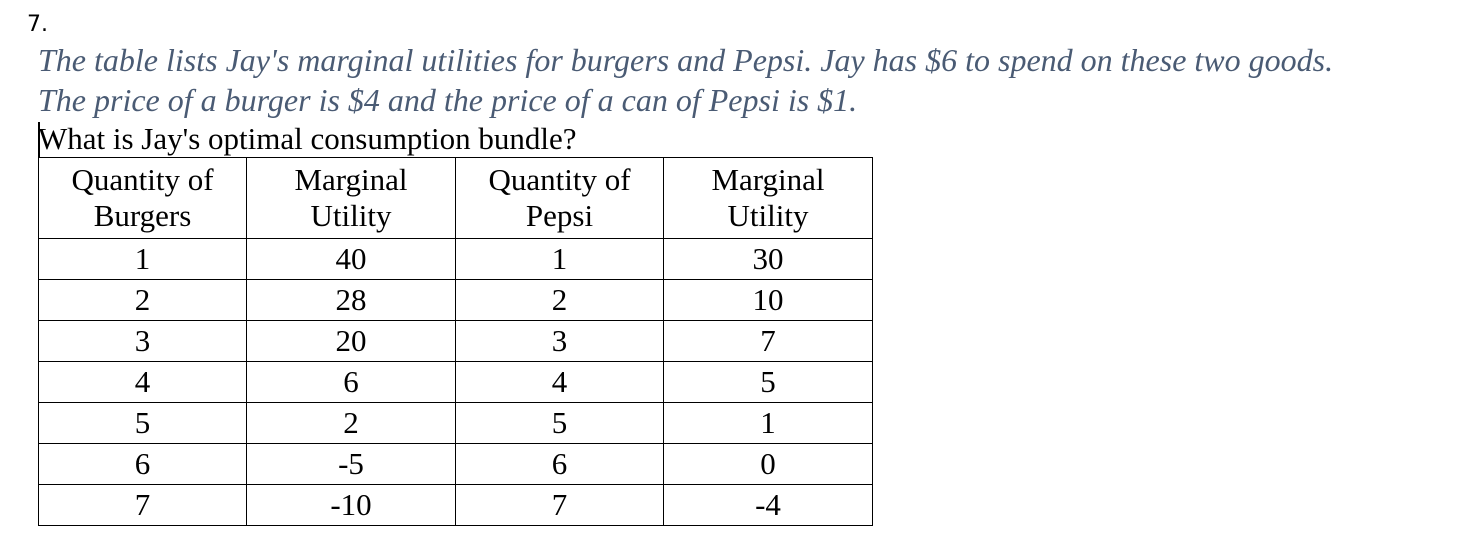  Describe the element at coordinates (559, 505) in the screenshot. I see `cell-quantity-pepsi: 7` at that location.